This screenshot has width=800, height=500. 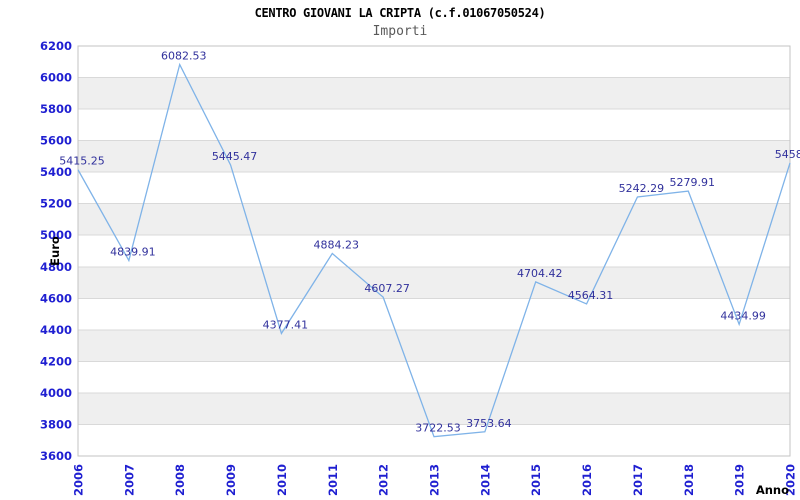 What do you see at coordinates (536, 480) in the screenshot?
I see `x-tick-label: 2015` at bounding box center [536, 480].